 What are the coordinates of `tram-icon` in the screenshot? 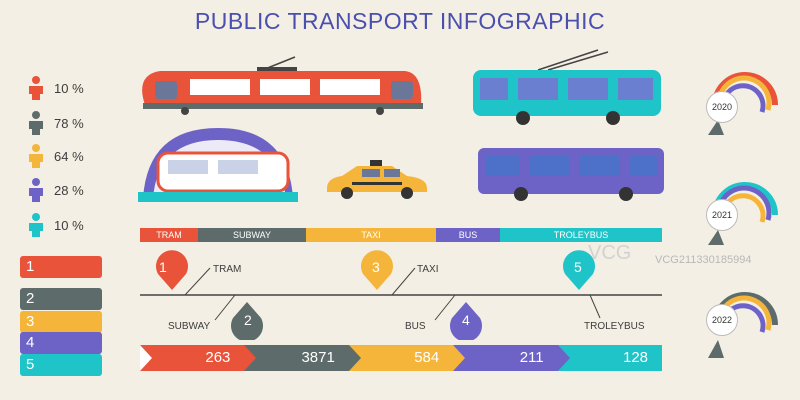 It's located at (282, 85).